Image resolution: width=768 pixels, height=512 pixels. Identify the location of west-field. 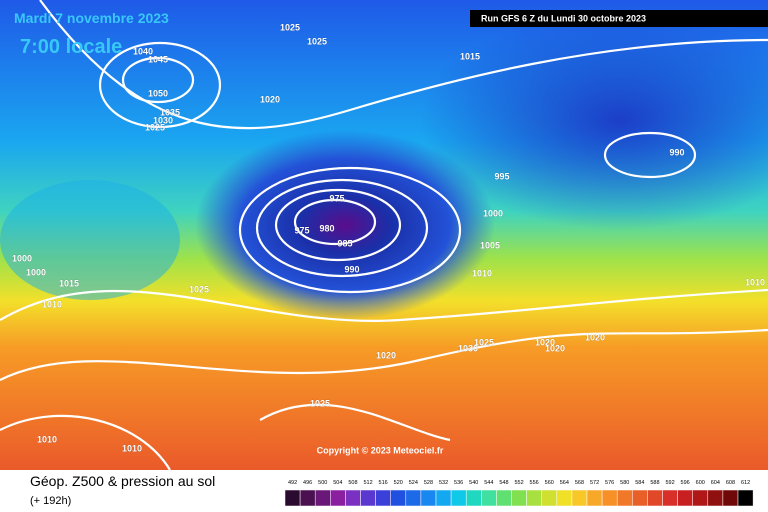
(90, 240).